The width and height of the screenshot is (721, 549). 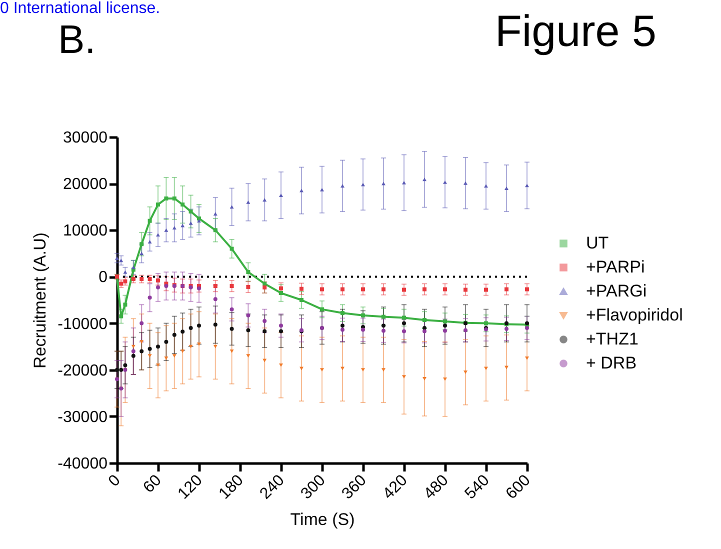 I want to click on x-tick-label: 540, so click(x=477, y=487).